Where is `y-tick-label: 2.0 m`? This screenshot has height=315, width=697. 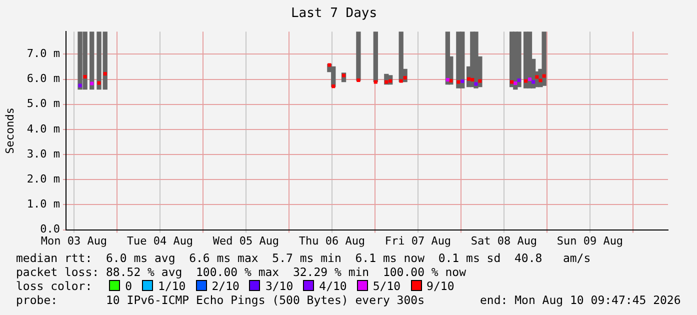 y-tick-label: 2.0 m is located at coordinates (43, 179).